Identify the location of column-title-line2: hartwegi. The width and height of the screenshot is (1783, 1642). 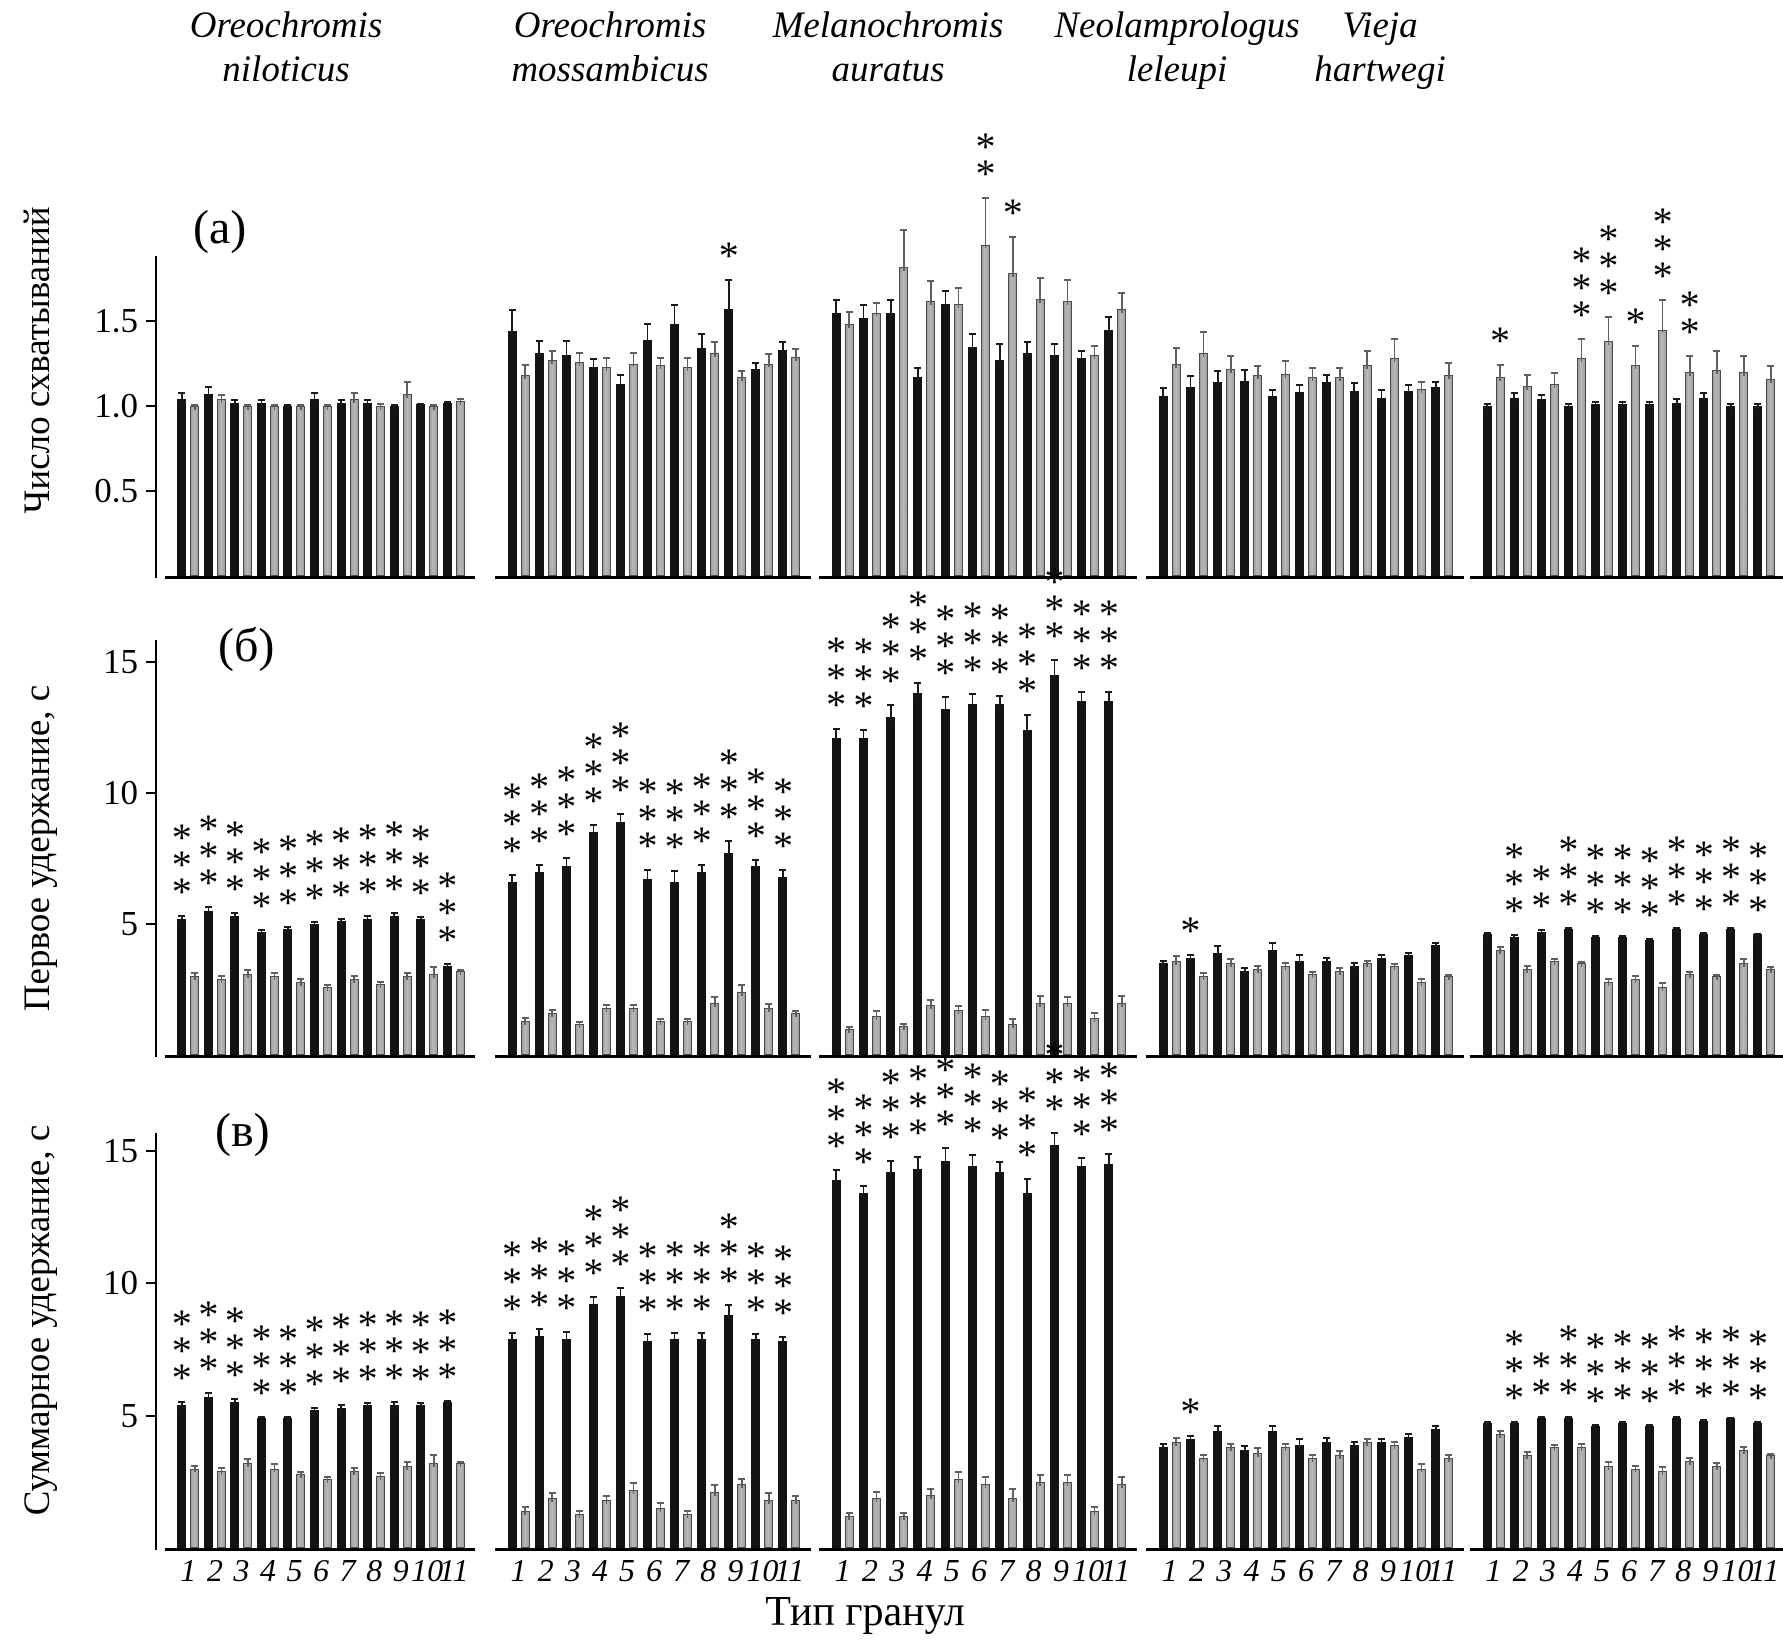
(1380, 69).